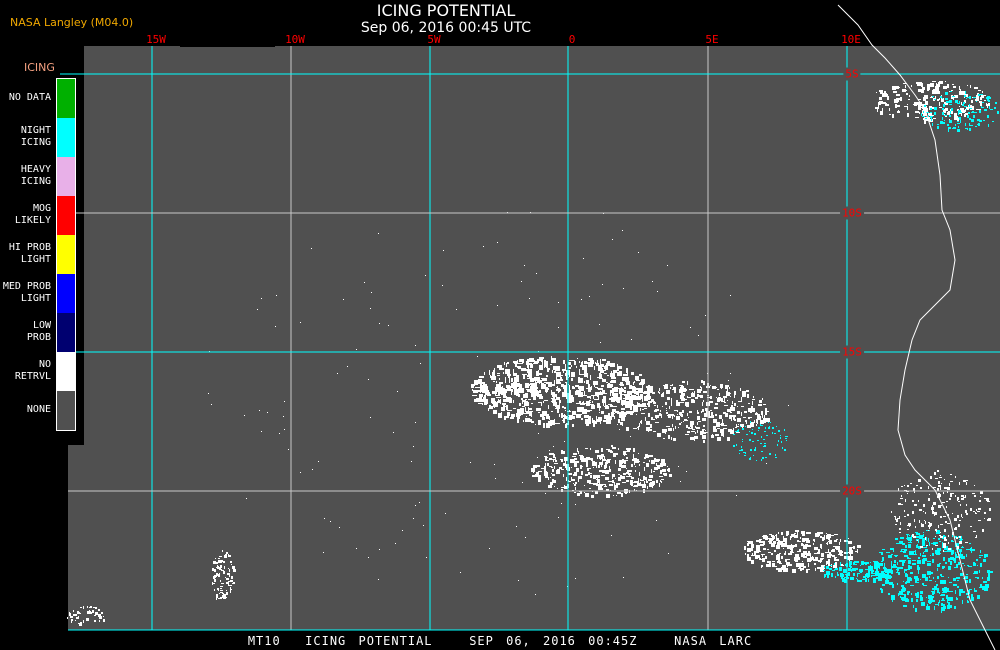  What do you see at coordinates (66, 176) in the screenshot?
I see `legend-swatch` at bounding box center [66, 176].